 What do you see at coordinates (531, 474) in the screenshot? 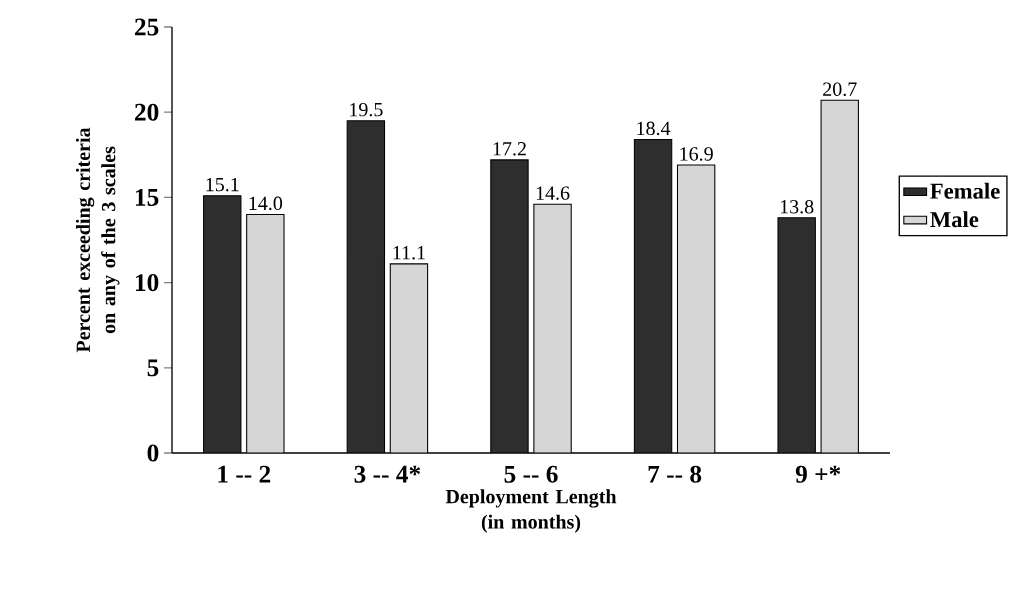
I see `x-tick-label: 5 -- 6` at bounding box center [531, 474].